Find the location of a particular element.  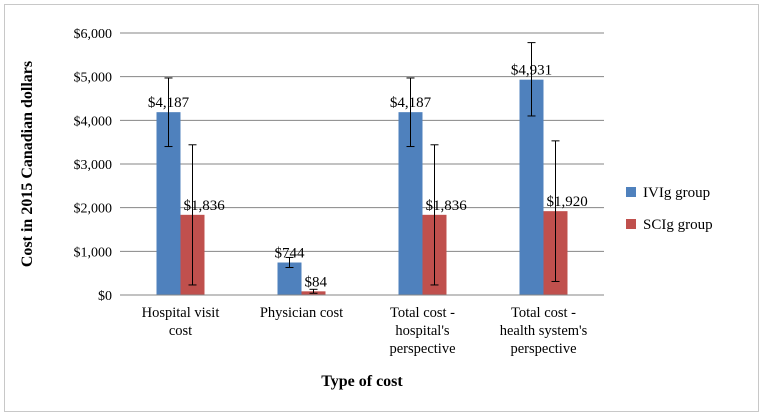

y-tick-label: $6,000 is located at coordinates (93, 34).